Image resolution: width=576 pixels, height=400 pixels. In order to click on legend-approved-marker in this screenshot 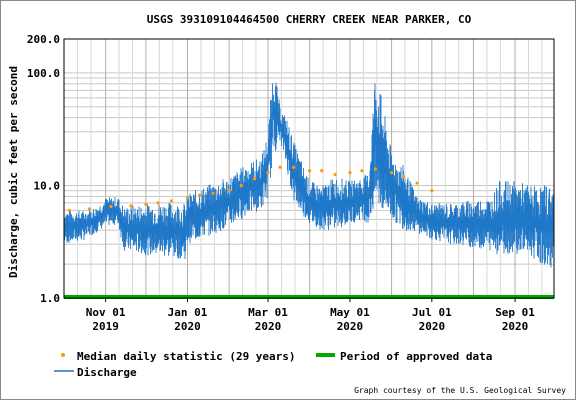, I will do `click(325, 355)`.